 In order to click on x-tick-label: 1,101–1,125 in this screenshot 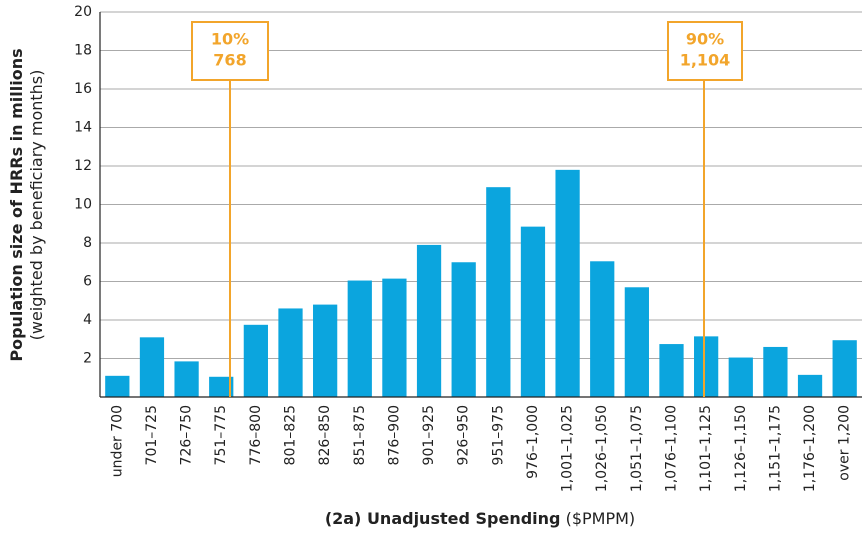, I will do `click(706, 448)`.